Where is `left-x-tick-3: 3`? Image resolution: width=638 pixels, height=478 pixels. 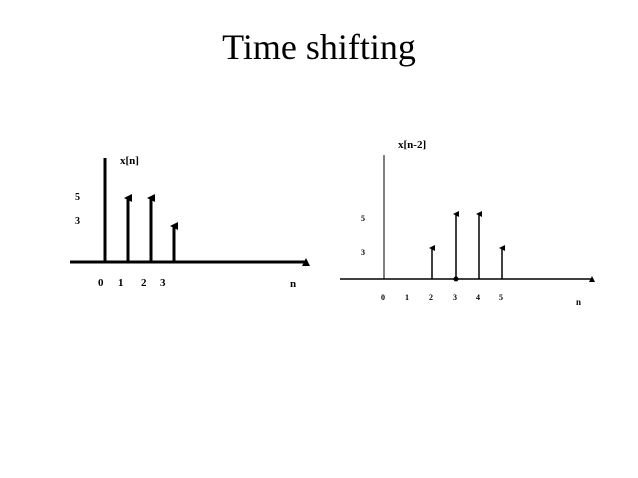
left-x-tick-3: 3 is located at coordinates (163, 283).